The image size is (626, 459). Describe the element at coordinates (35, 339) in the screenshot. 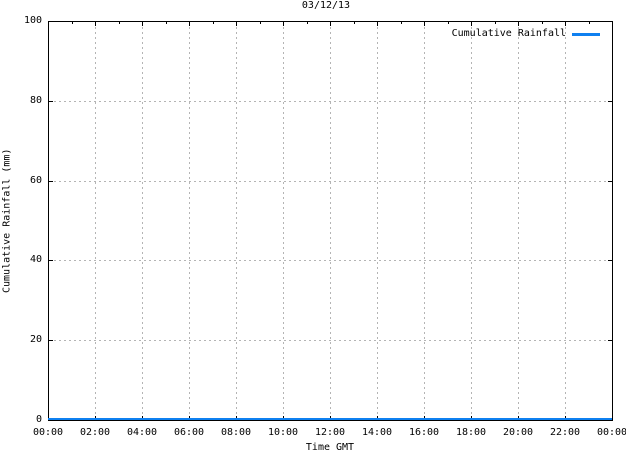

I see `y-tick-label: 20` at that location.